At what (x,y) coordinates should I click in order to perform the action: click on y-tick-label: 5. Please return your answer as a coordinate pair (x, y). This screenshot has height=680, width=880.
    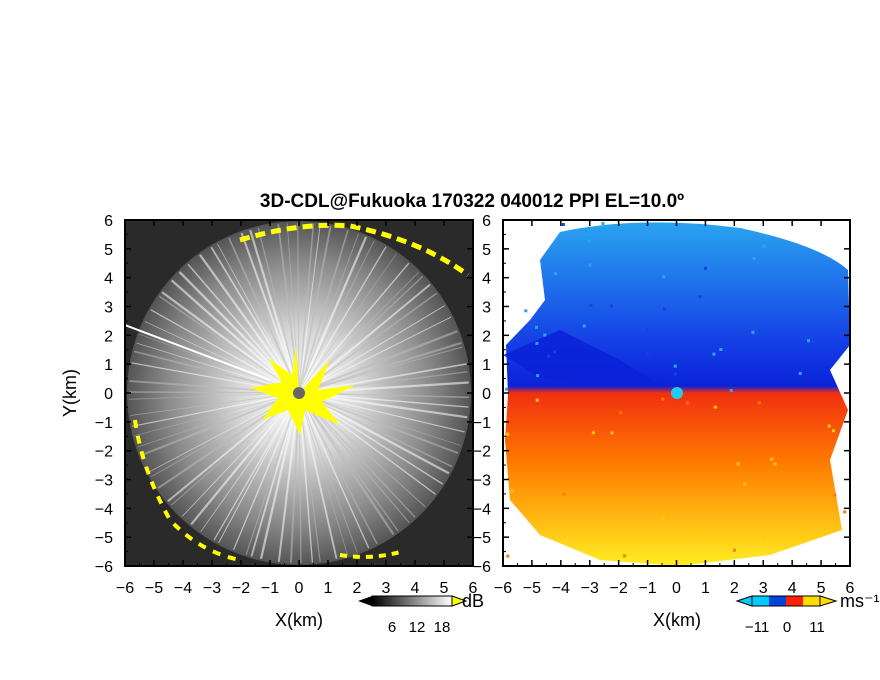
    Looking at the image, I should click on (486, 250).